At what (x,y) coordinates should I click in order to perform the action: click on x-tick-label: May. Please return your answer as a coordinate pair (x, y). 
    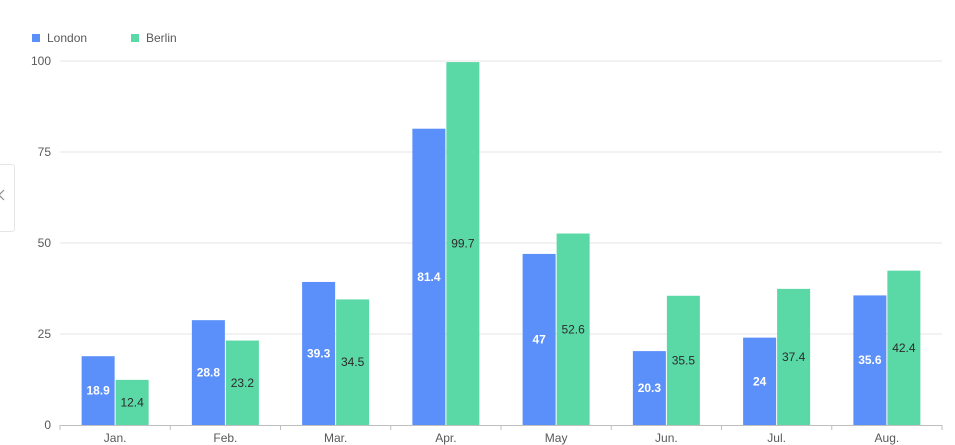
    Looking at the image, I should click on (556, 438).